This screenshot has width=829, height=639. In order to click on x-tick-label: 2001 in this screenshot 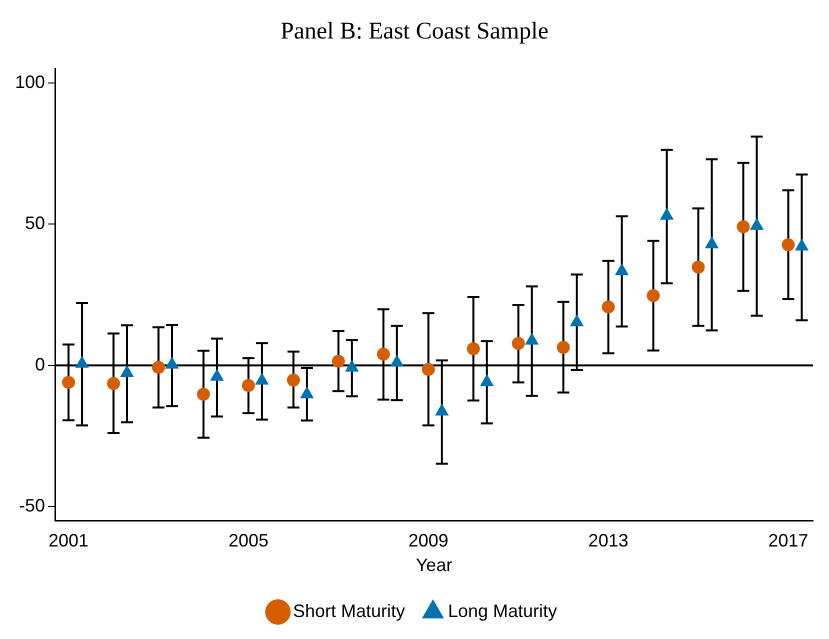, I will do `click(68, 540)`.